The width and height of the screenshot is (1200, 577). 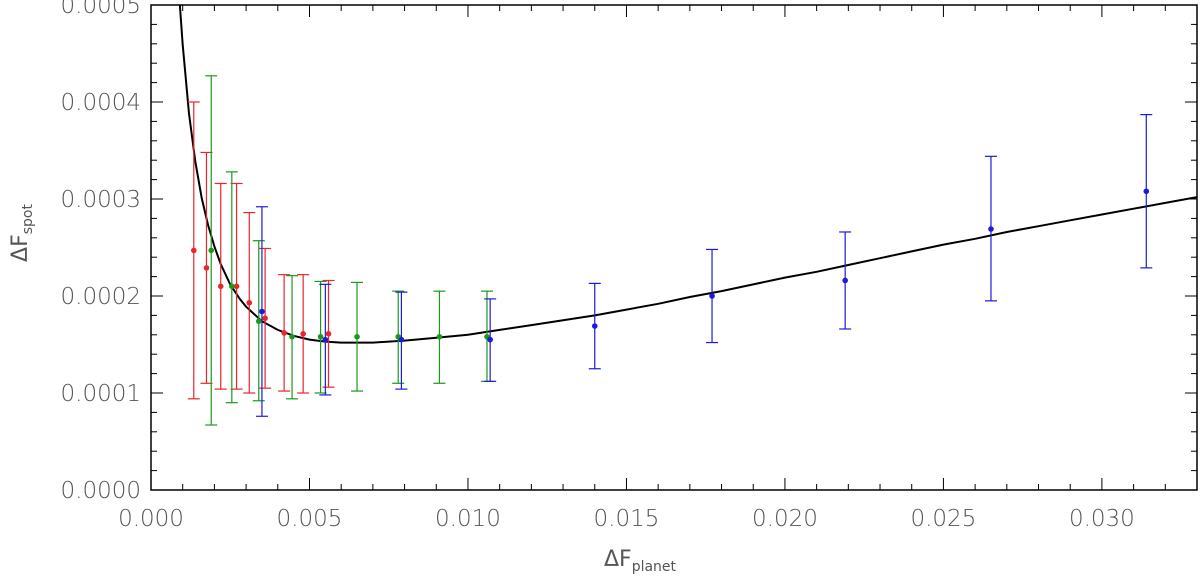 What do you see at coordinates (101, 297) in the screenshot?
I see `y-tick-label: 0.0002` at bounding box center [101, 297].